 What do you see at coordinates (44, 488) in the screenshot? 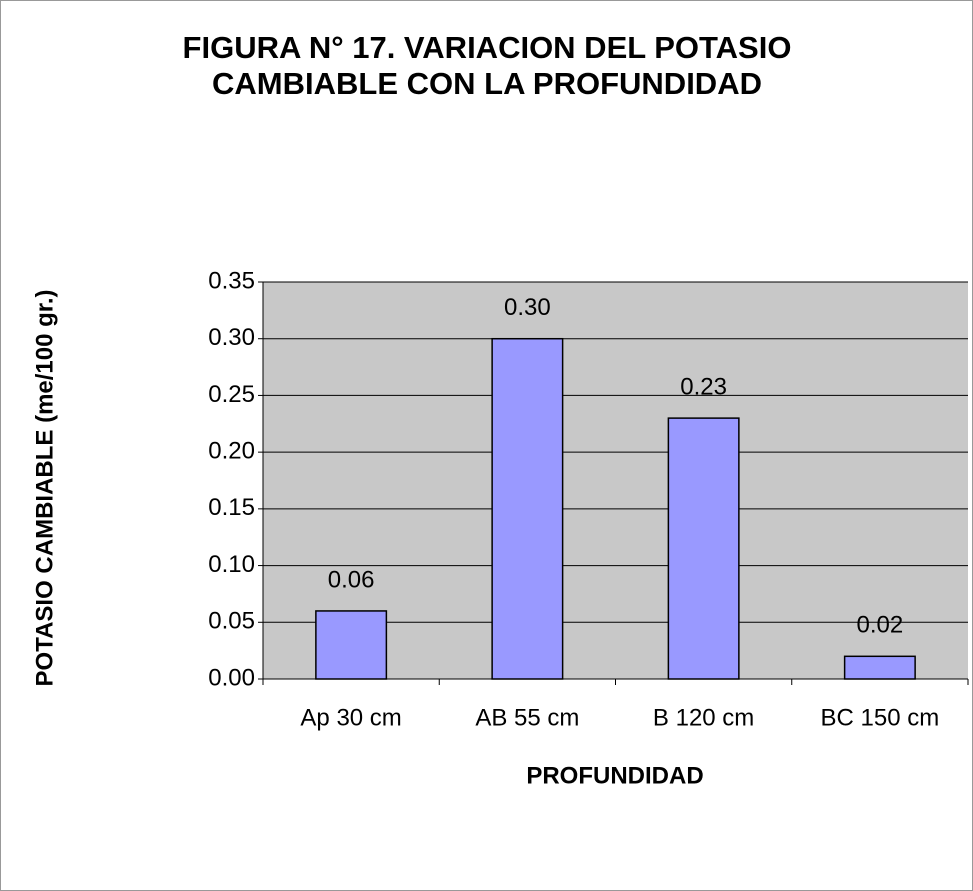
I see `y-axis-label: POTASIO CAMBIABLE (me/100 gr.)` at bounding box center [44, 488].